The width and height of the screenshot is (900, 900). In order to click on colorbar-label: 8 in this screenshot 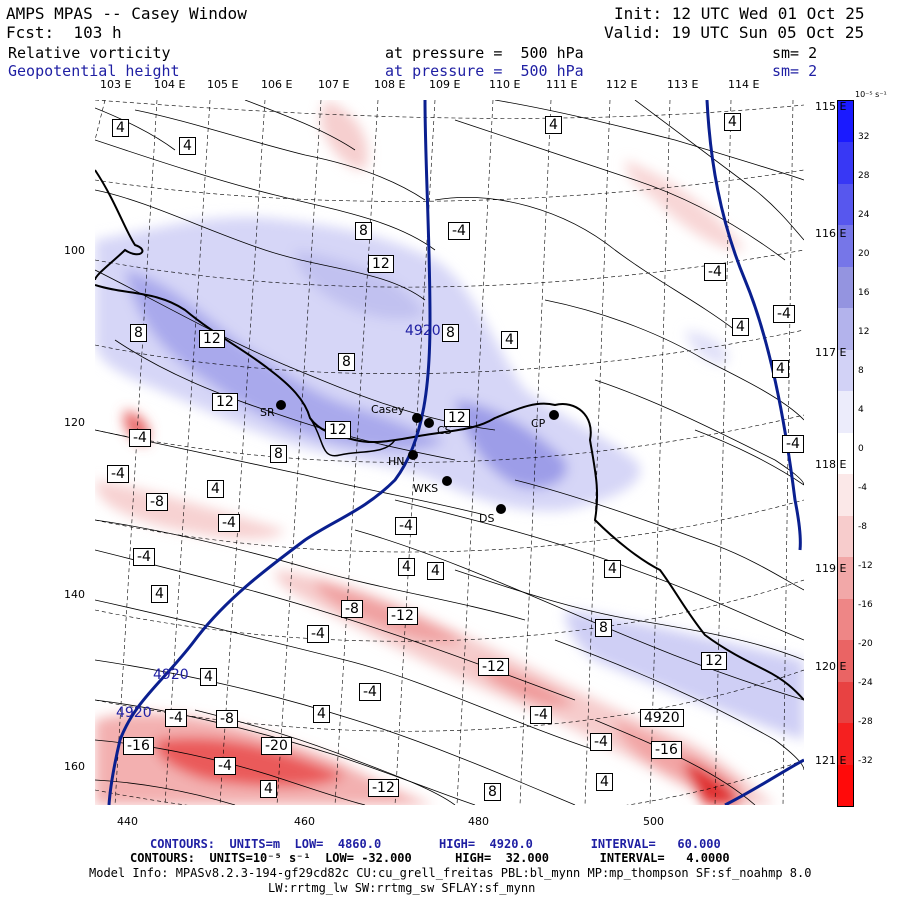, I will do `click(861, 371)`.